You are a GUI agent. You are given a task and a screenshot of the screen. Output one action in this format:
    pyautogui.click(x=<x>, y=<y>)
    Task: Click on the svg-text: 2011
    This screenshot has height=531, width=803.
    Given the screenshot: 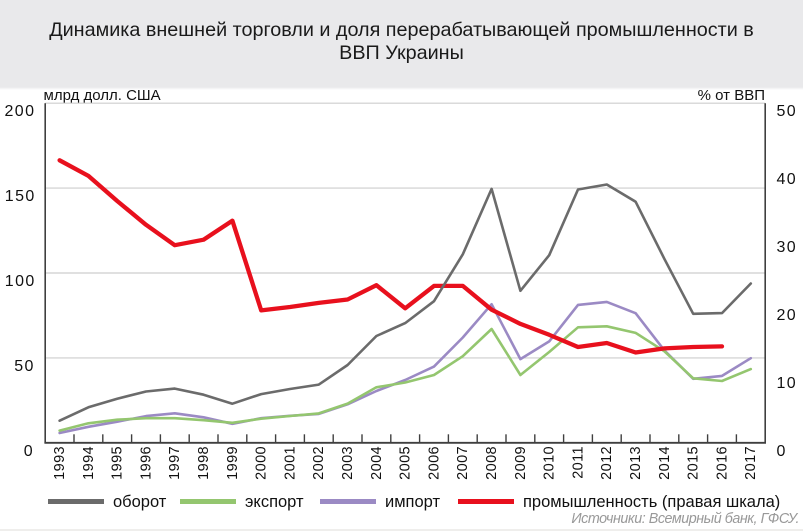 What is the action you would take?
    pyautogui.click(x=578, y=462)
    